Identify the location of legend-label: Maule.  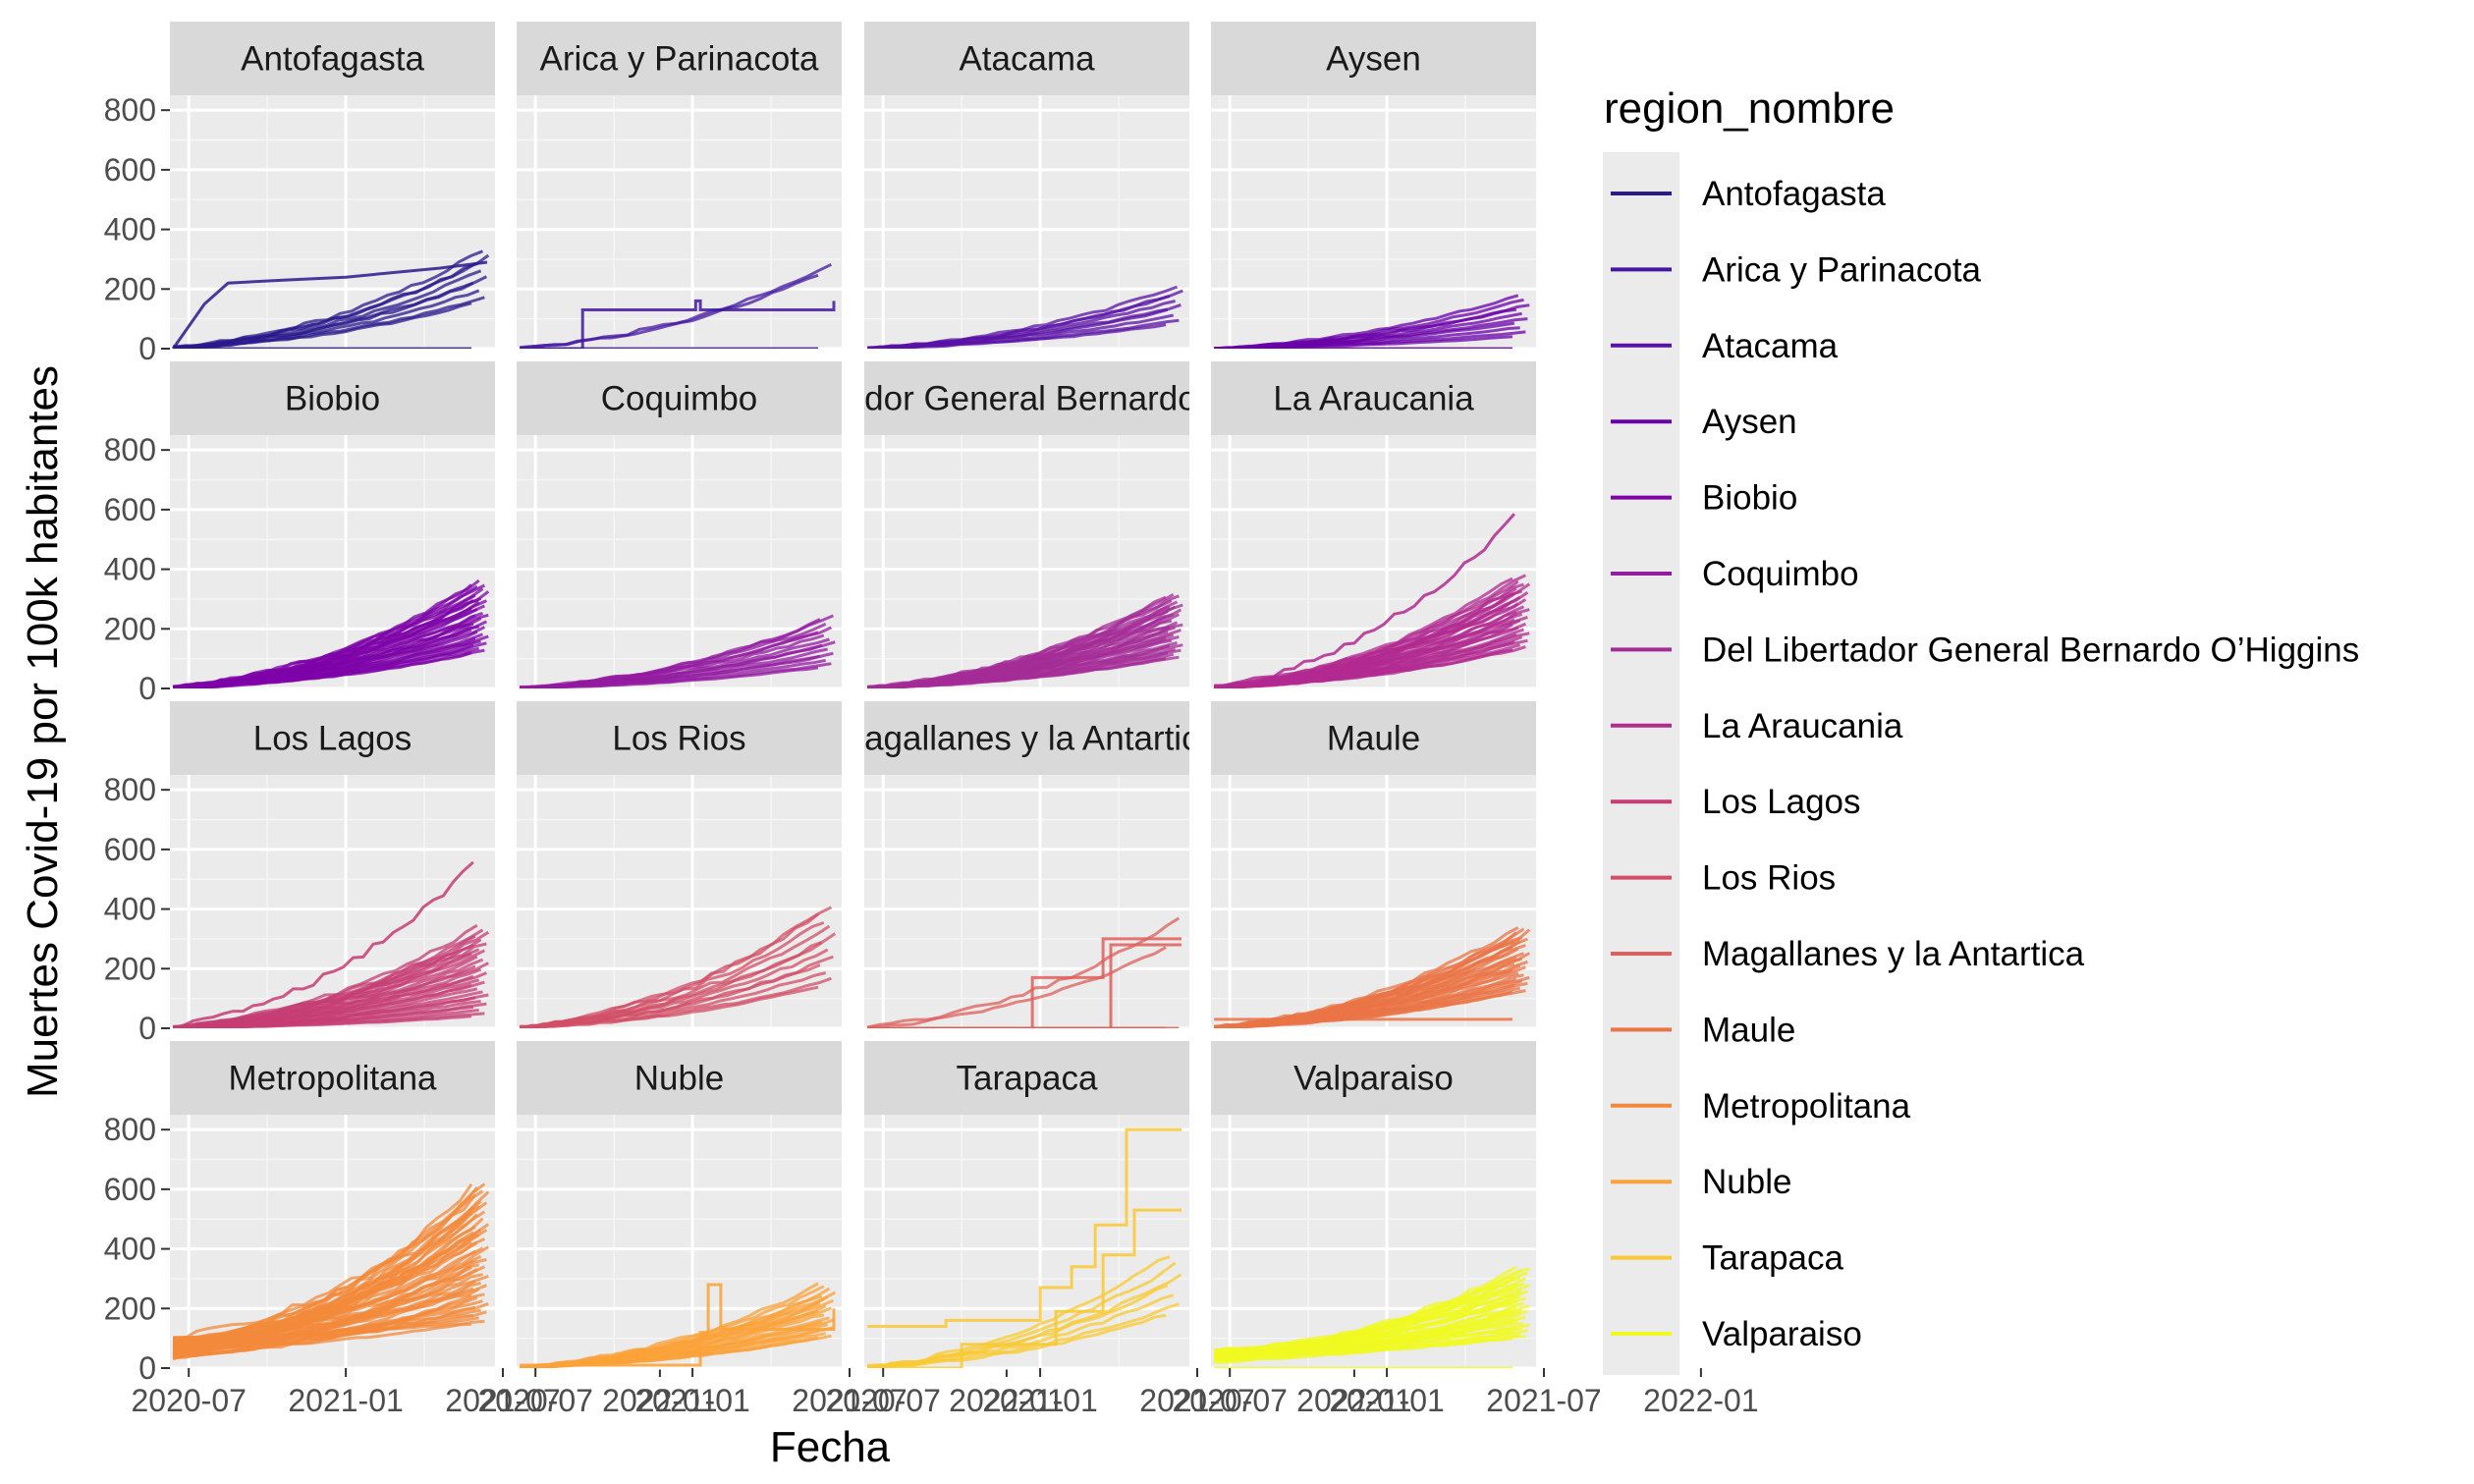
(1748, 1030).